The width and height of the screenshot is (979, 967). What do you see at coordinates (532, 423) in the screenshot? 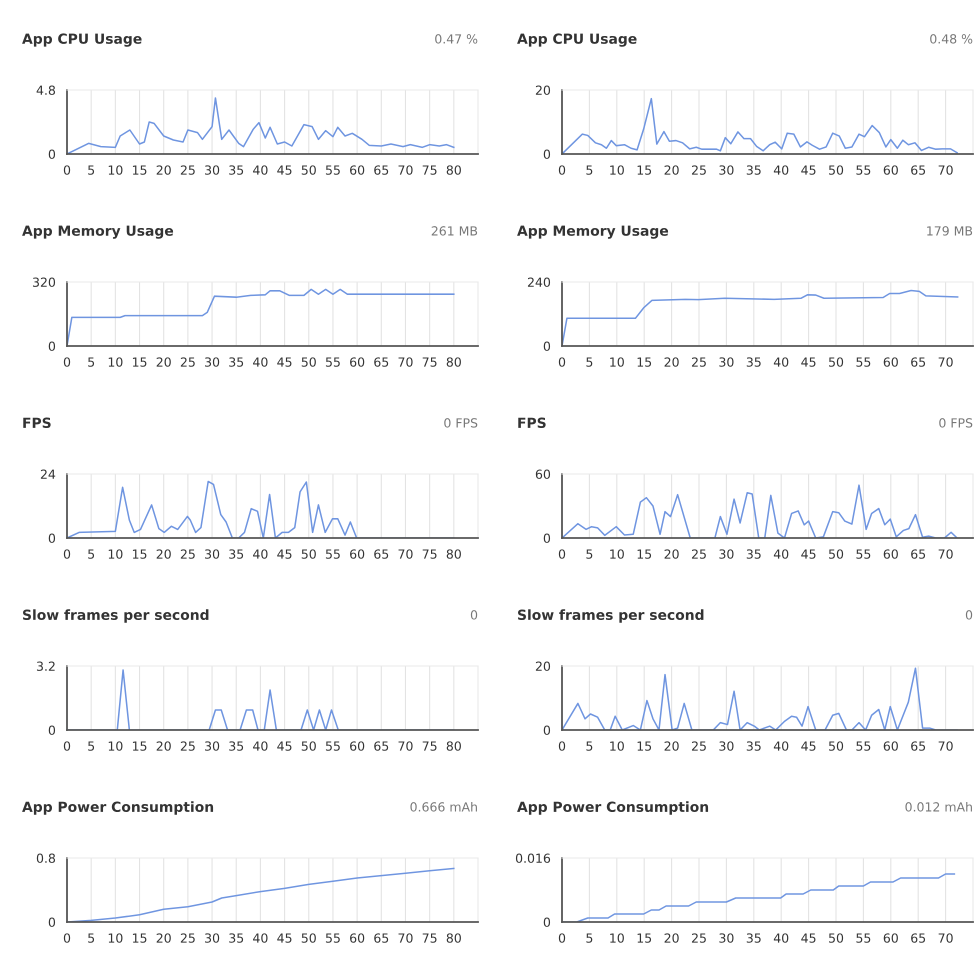
I see `chart-title: FPS` at bounding box center [532, 423].